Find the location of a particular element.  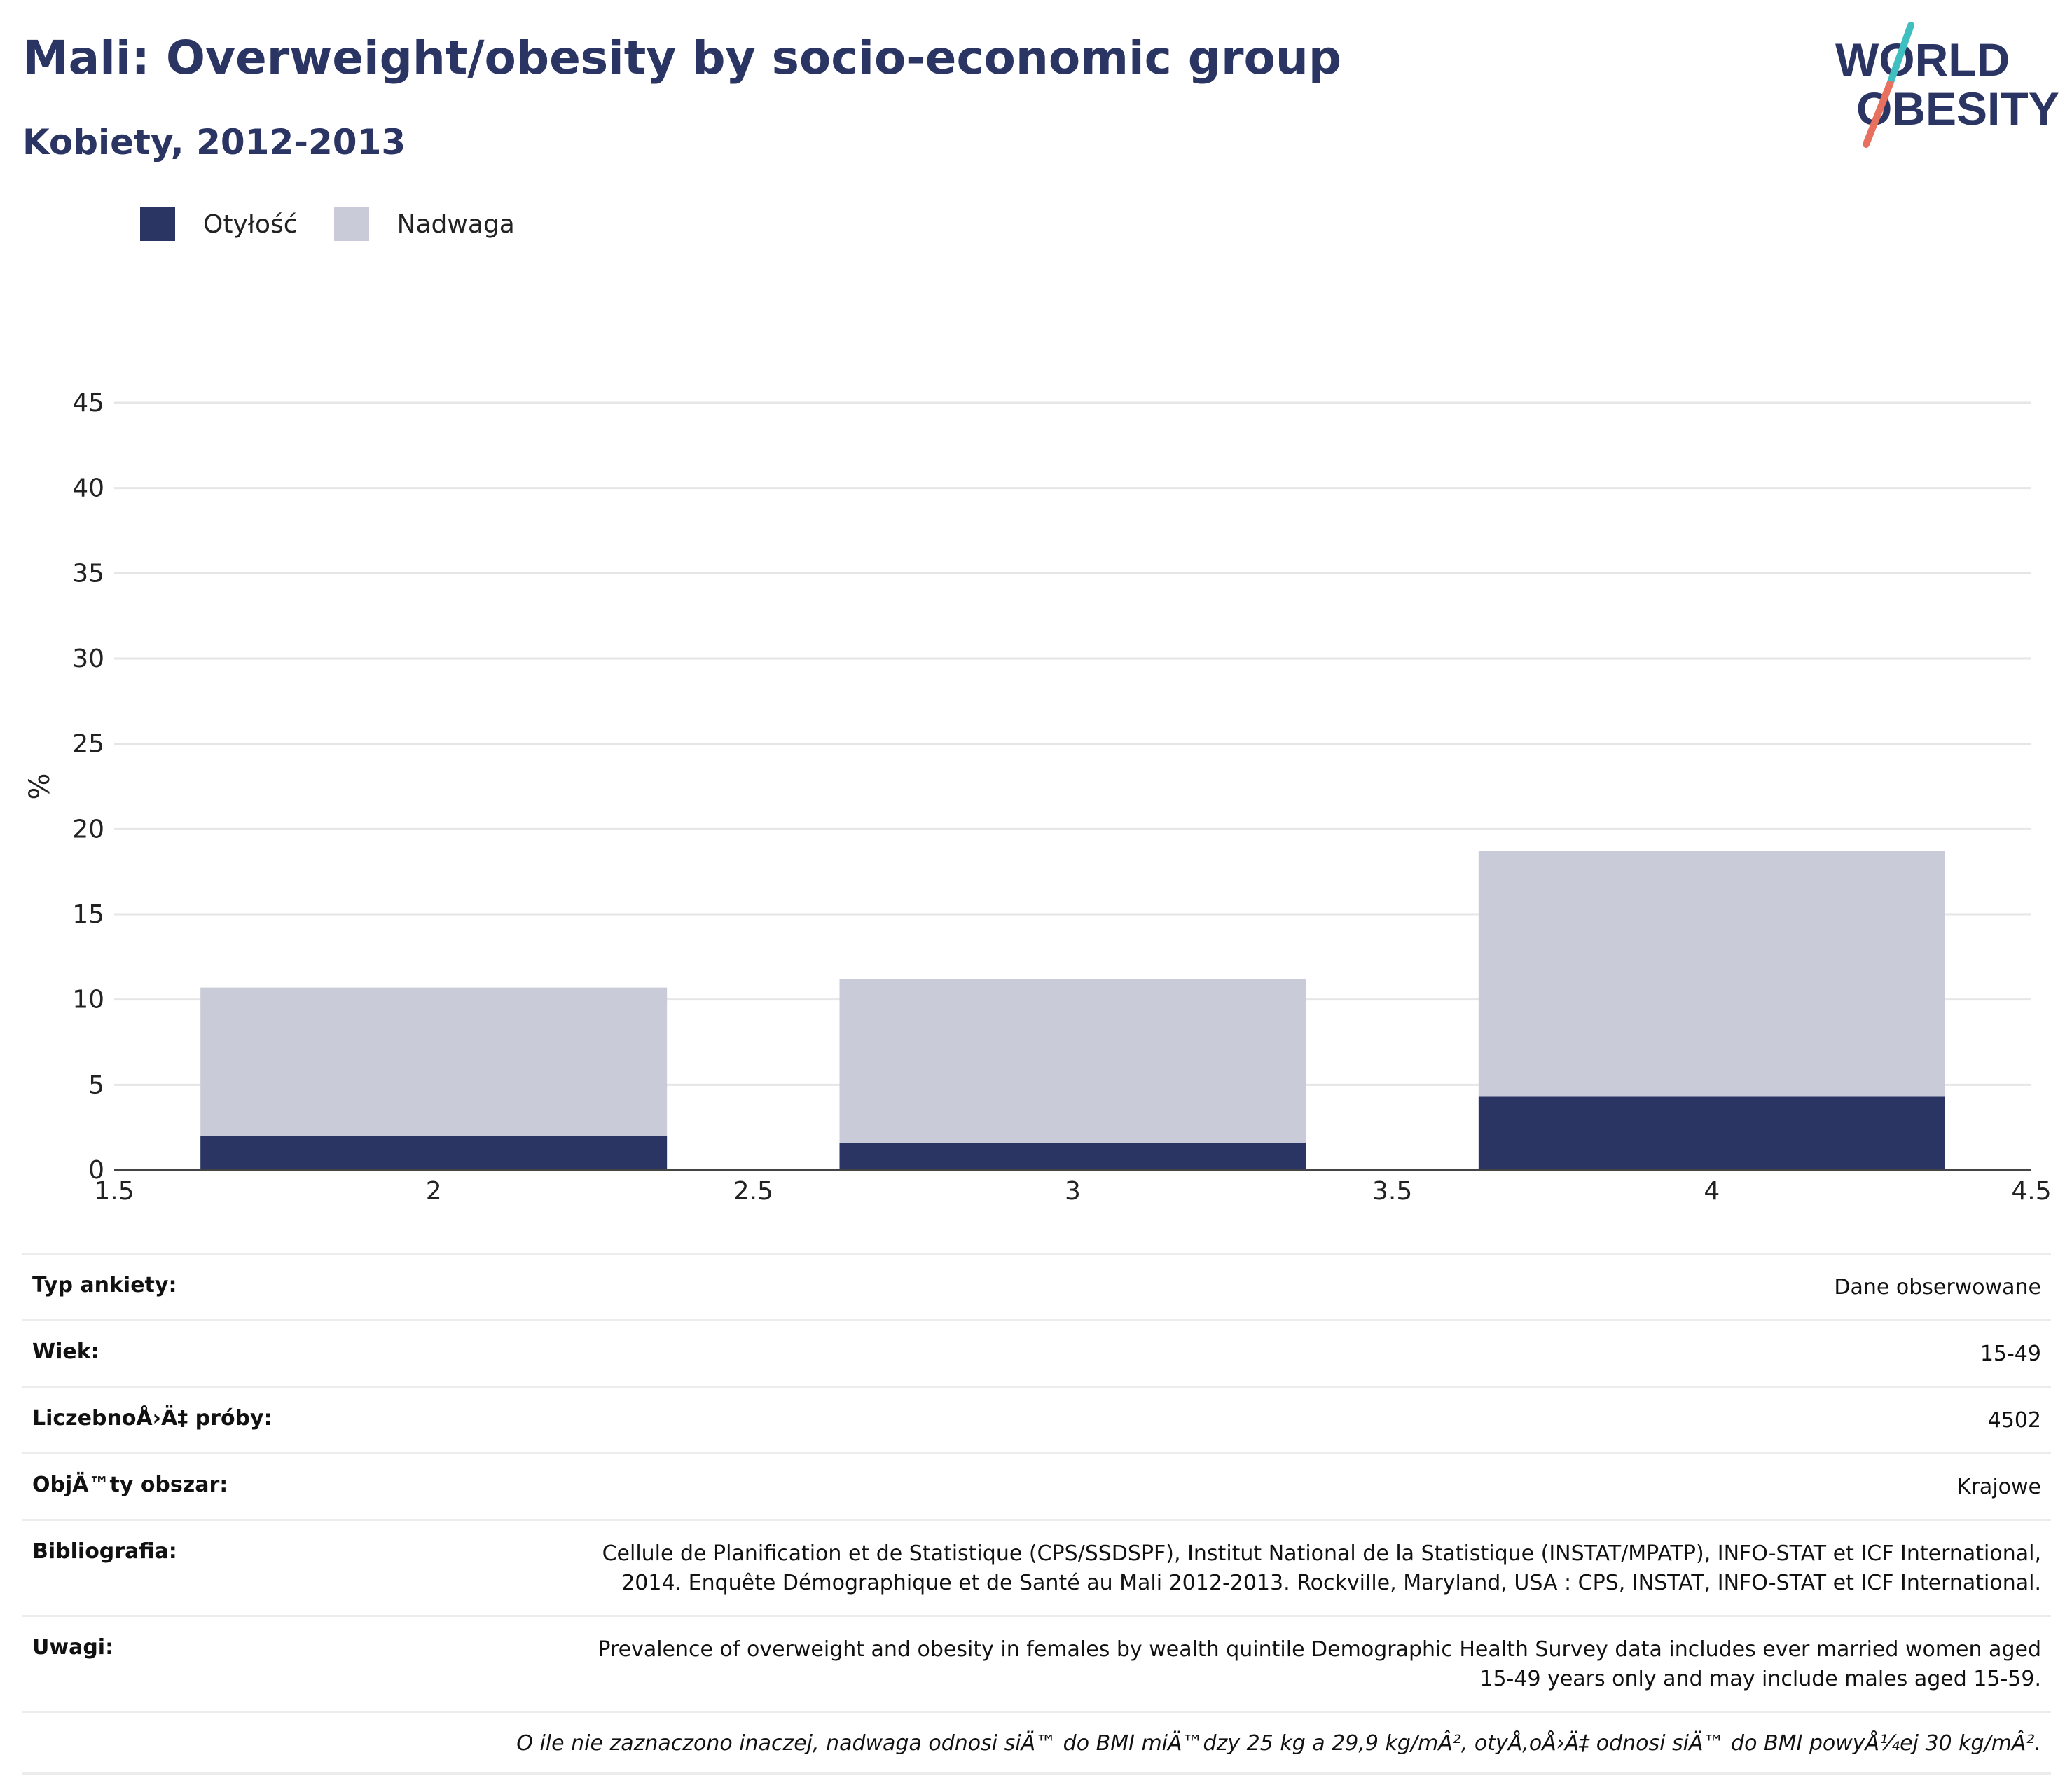

meta-row-survey-type: Typ ankiety: Dane obserwowane is located at coordinates (1037, 1286).